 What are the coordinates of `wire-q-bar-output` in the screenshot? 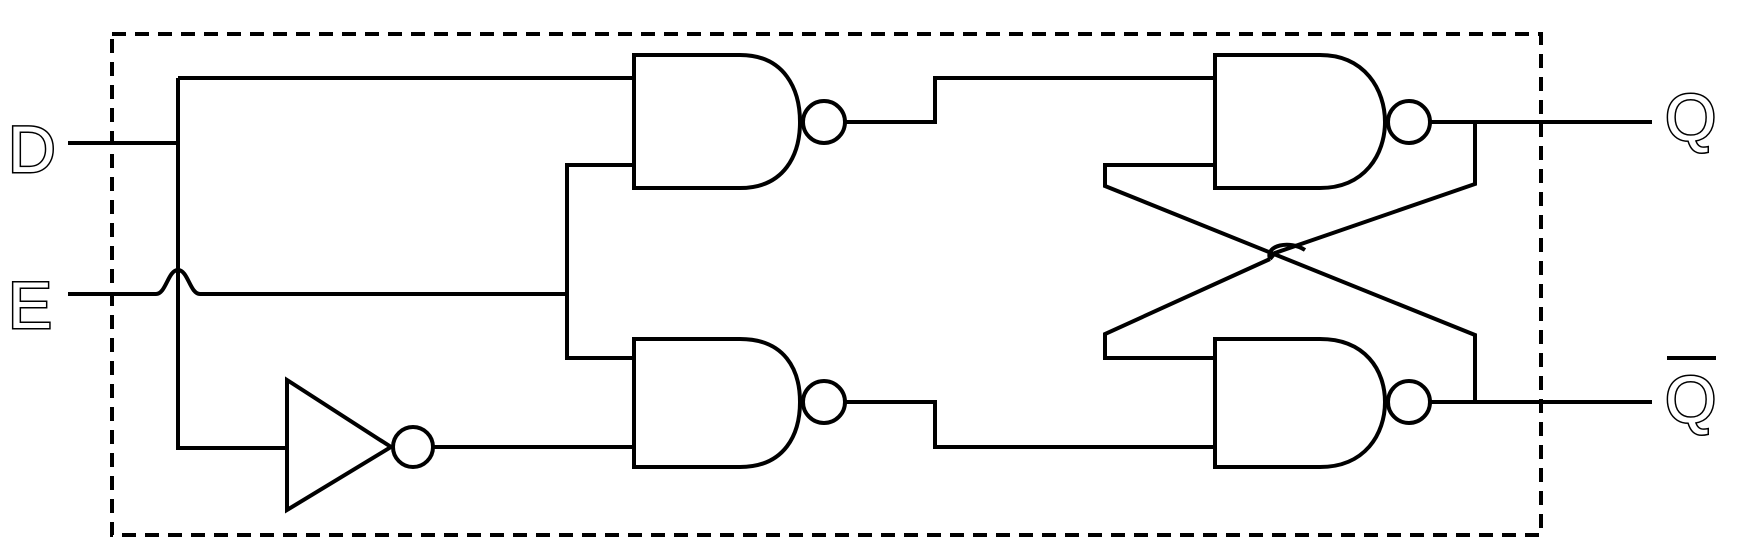 It's located at (1377, 283).